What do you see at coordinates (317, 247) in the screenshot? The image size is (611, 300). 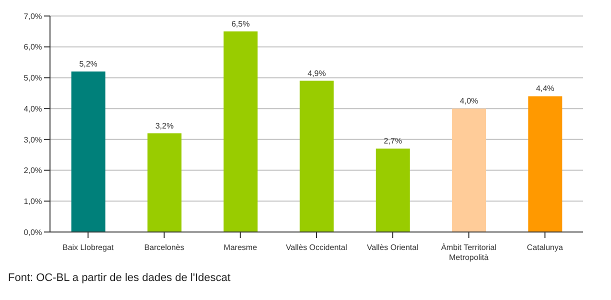 I see `x-tick-label: Vallès Occidental` at bounding box center [317, 247].